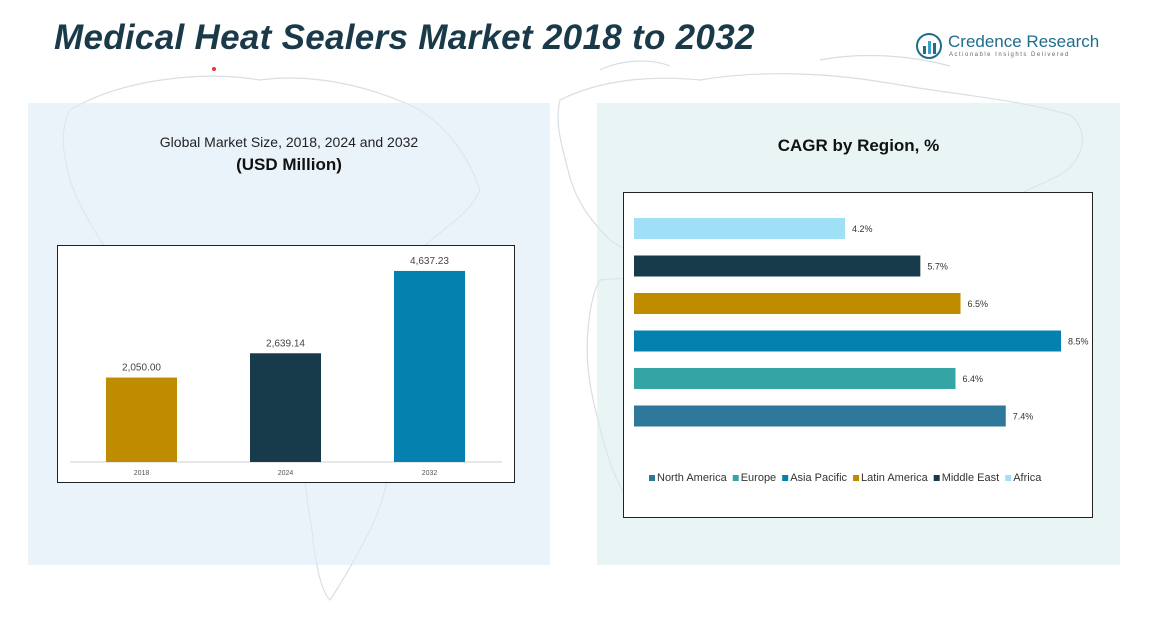 Image resolution: width=1172 pixels, height=630 pixels. Describe the element at coordinates (430, 473) in the screenshot. I see `x-tick-label: 2032` at that location.